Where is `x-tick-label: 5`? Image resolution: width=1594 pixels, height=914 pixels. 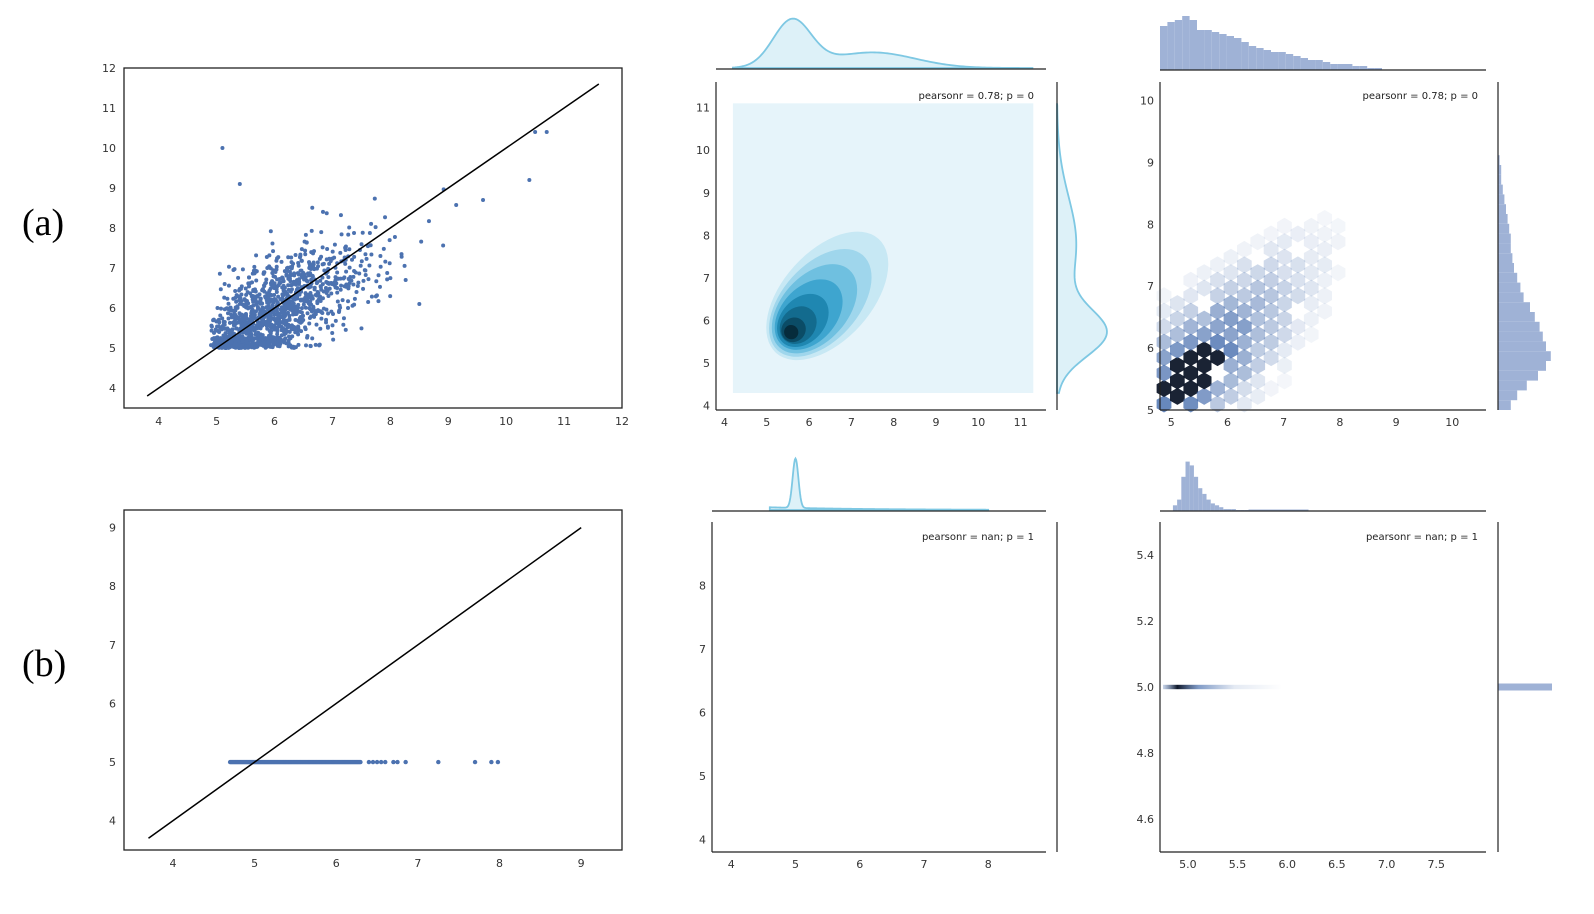
x-tick-label: 5 is located at coordinates (795, 864).